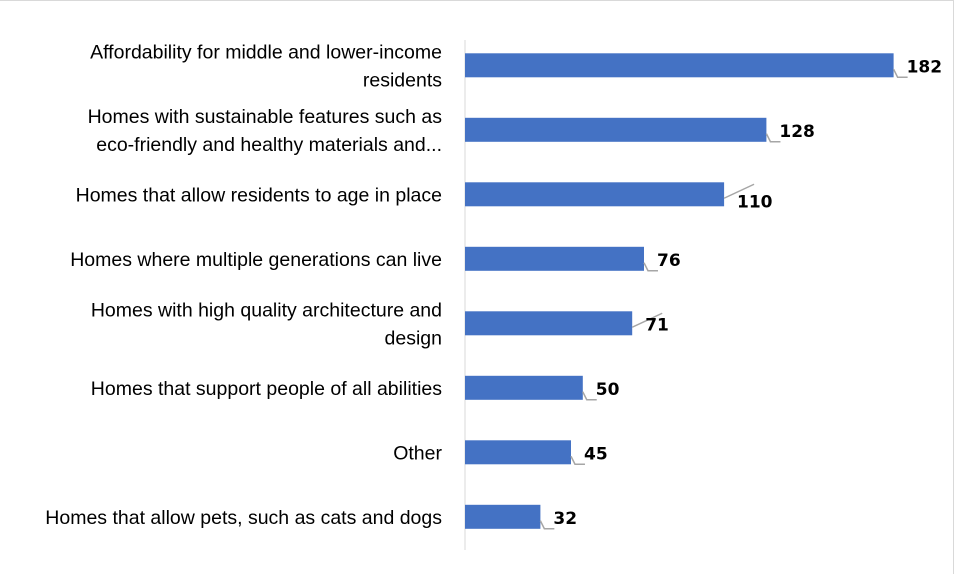 The image size is (956, 576). I want to click on category-label: design, so click(413, 338).